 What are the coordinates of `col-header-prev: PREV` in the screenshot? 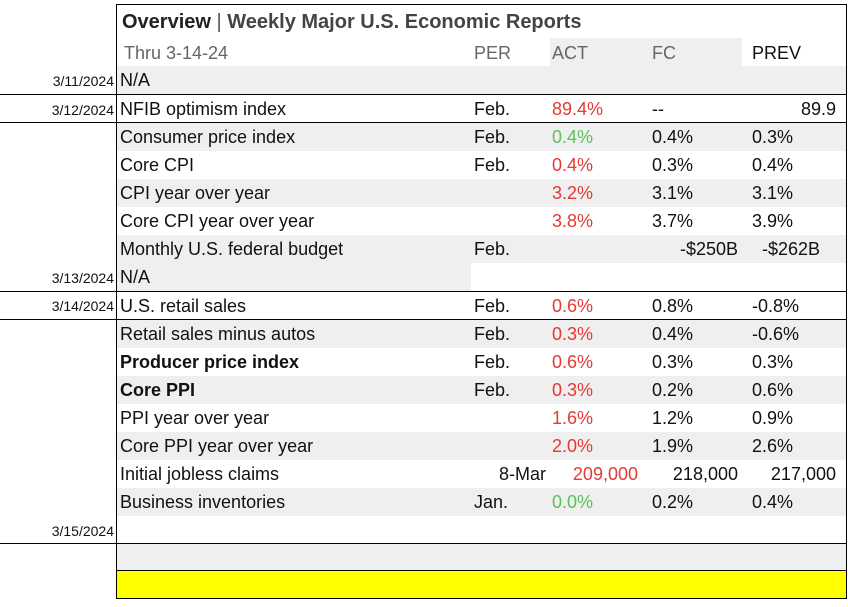 It's located at (777, 53).